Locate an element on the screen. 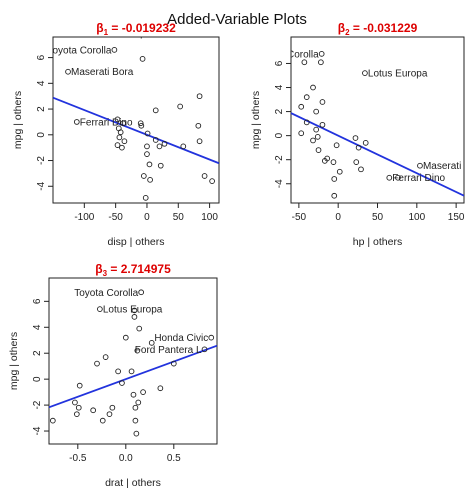  plot-frame is located at coordinates (133, 361).